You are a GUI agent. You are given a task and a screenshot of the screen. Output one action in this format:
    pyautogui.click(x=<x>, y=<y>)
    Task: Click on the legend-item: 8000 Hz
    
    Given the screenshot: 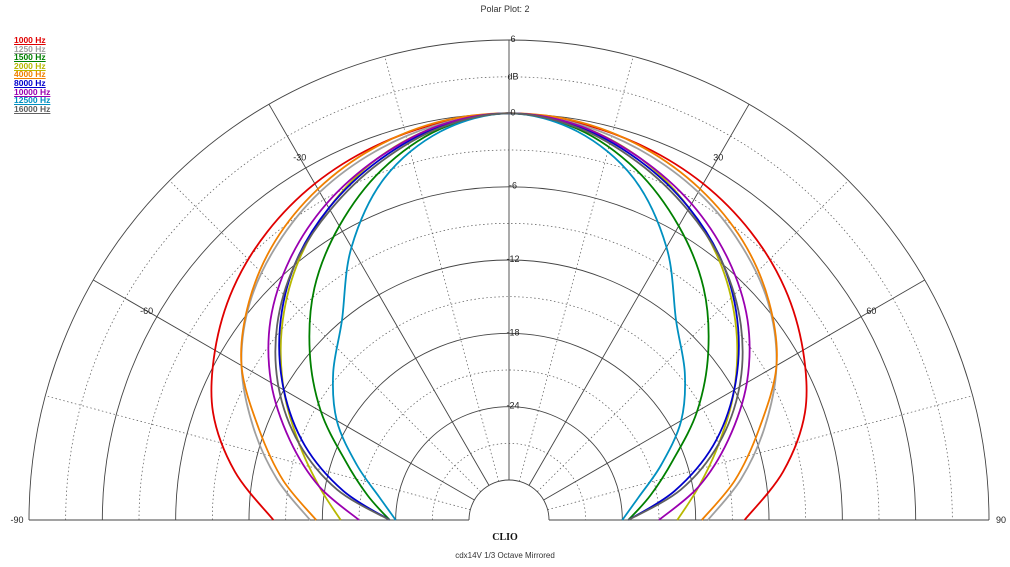 What is the action you would take?
    pyautogui.click(x=30, y=82)
    